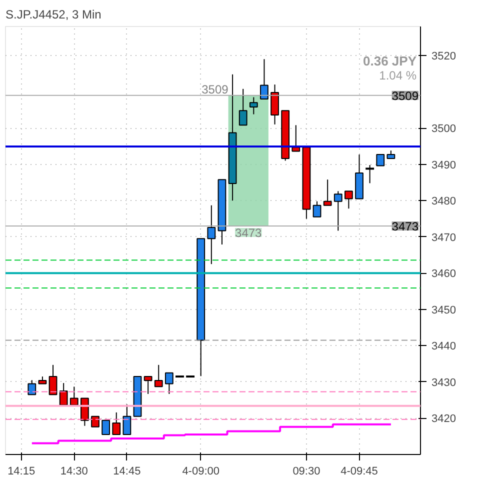 The image size is (479, 486). Describe the element at coordinates (215, 89) in the screenshot. I see `annotation: 3509` at that location.